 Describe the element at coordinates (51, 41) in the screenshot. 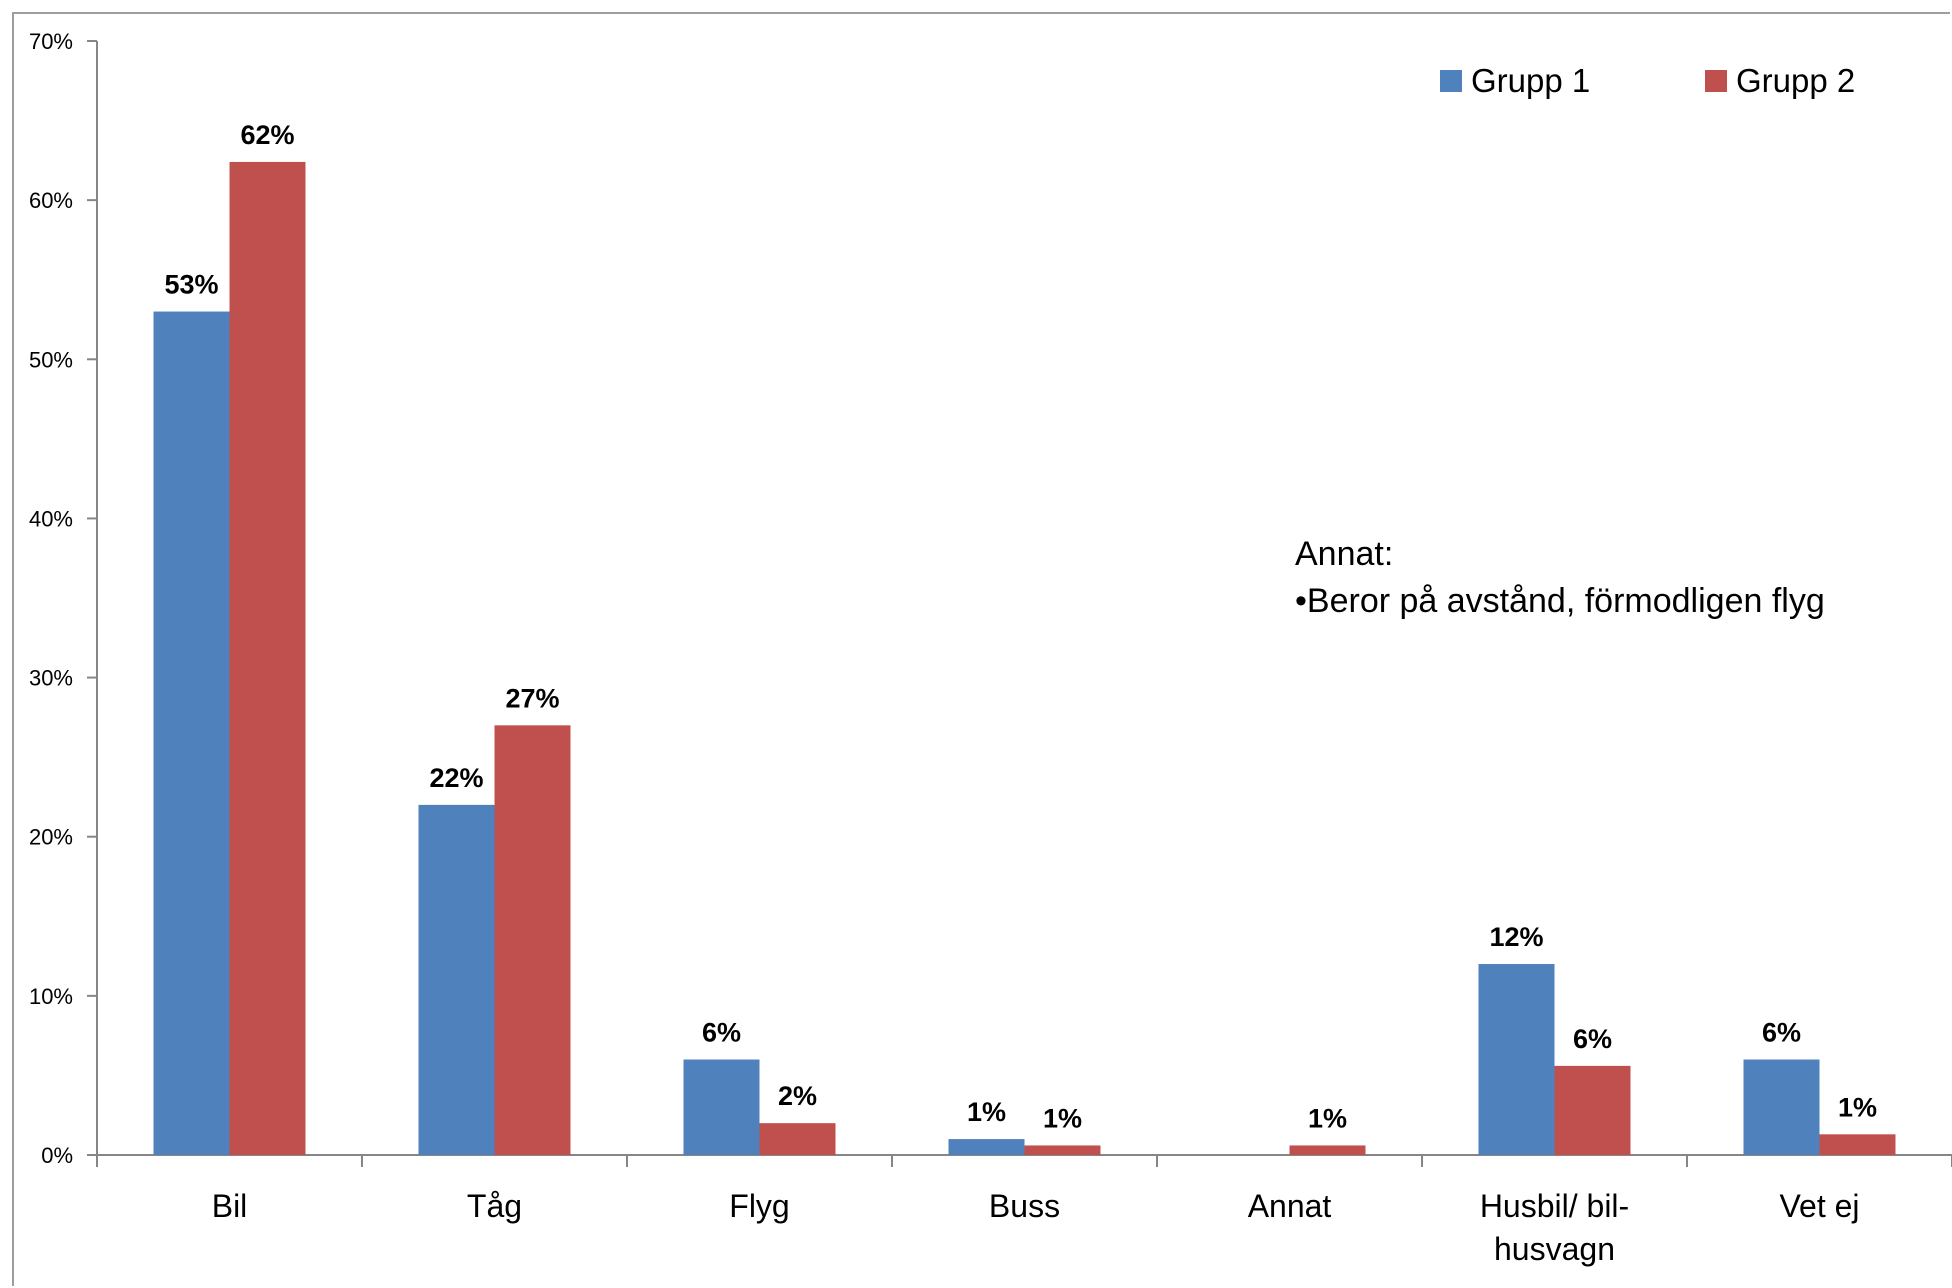

I see `y-tick-label: 70%` at that location.